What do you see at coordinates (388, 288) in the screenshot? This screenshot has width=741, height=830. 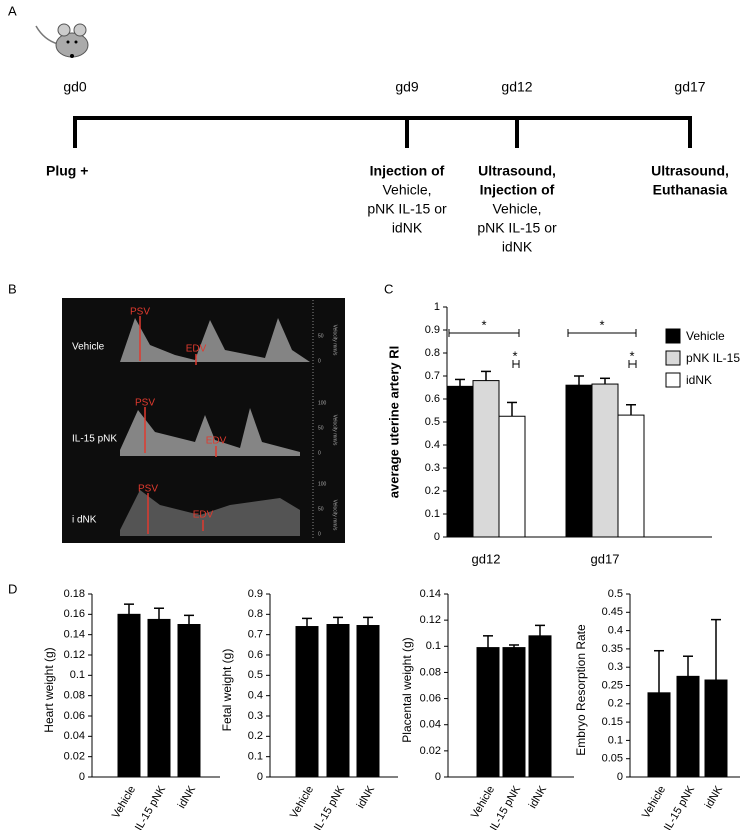 I see `panel-label: C` at bounding box center [388, 288].